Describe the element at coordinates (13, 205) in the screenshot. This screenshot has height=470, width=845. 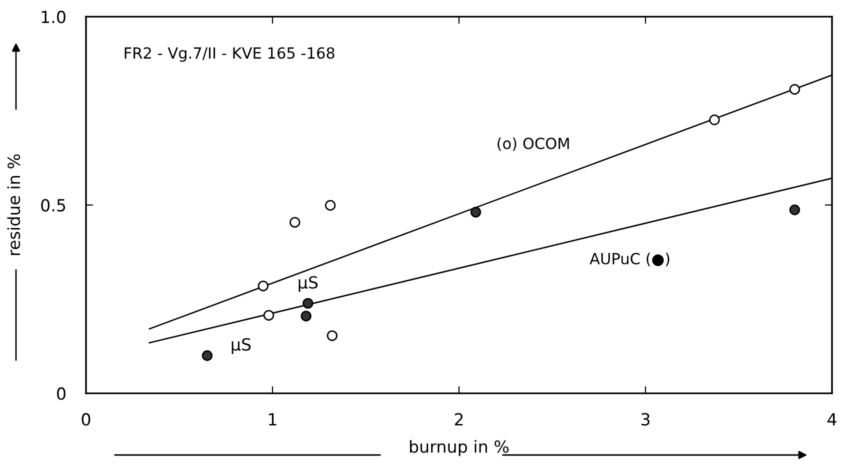
I see `y-axis-title: residue in %` at that location.